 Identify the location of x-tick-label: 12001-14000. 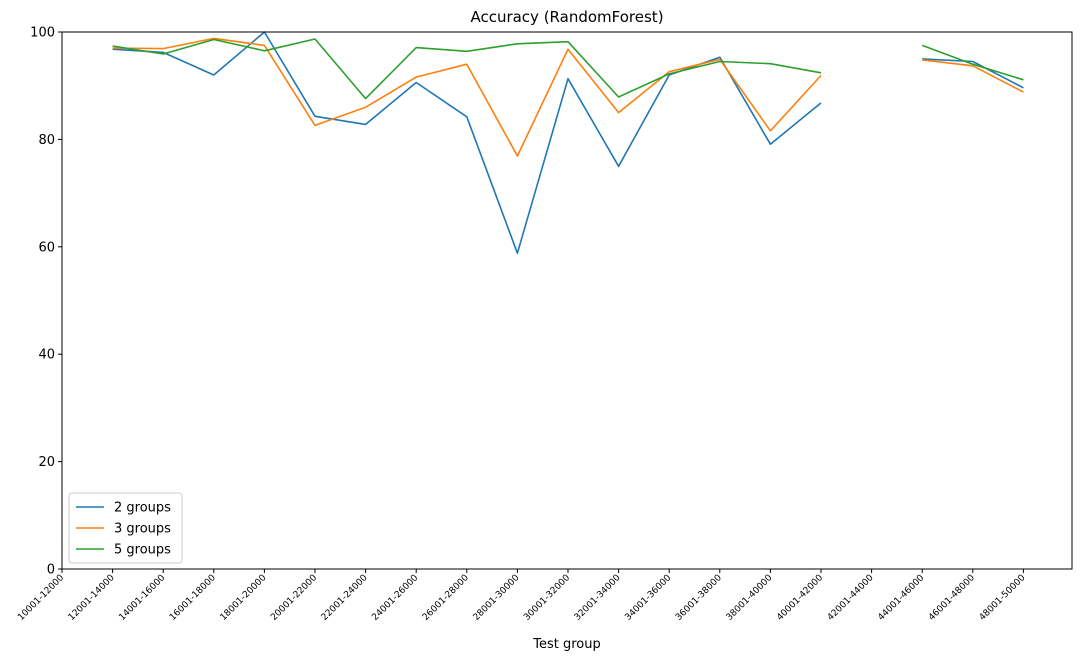
(92, 598).